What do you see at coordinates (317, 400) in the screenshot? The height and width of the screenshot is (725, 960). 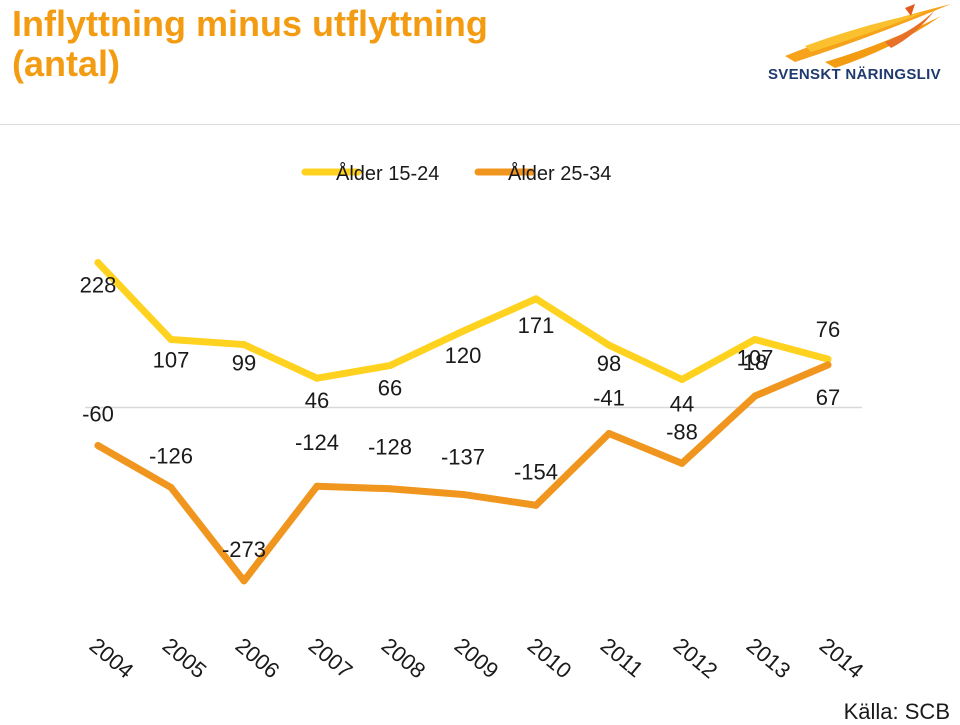 I see `data-label-s1-2007: 46` at bounding box center [317, 400].